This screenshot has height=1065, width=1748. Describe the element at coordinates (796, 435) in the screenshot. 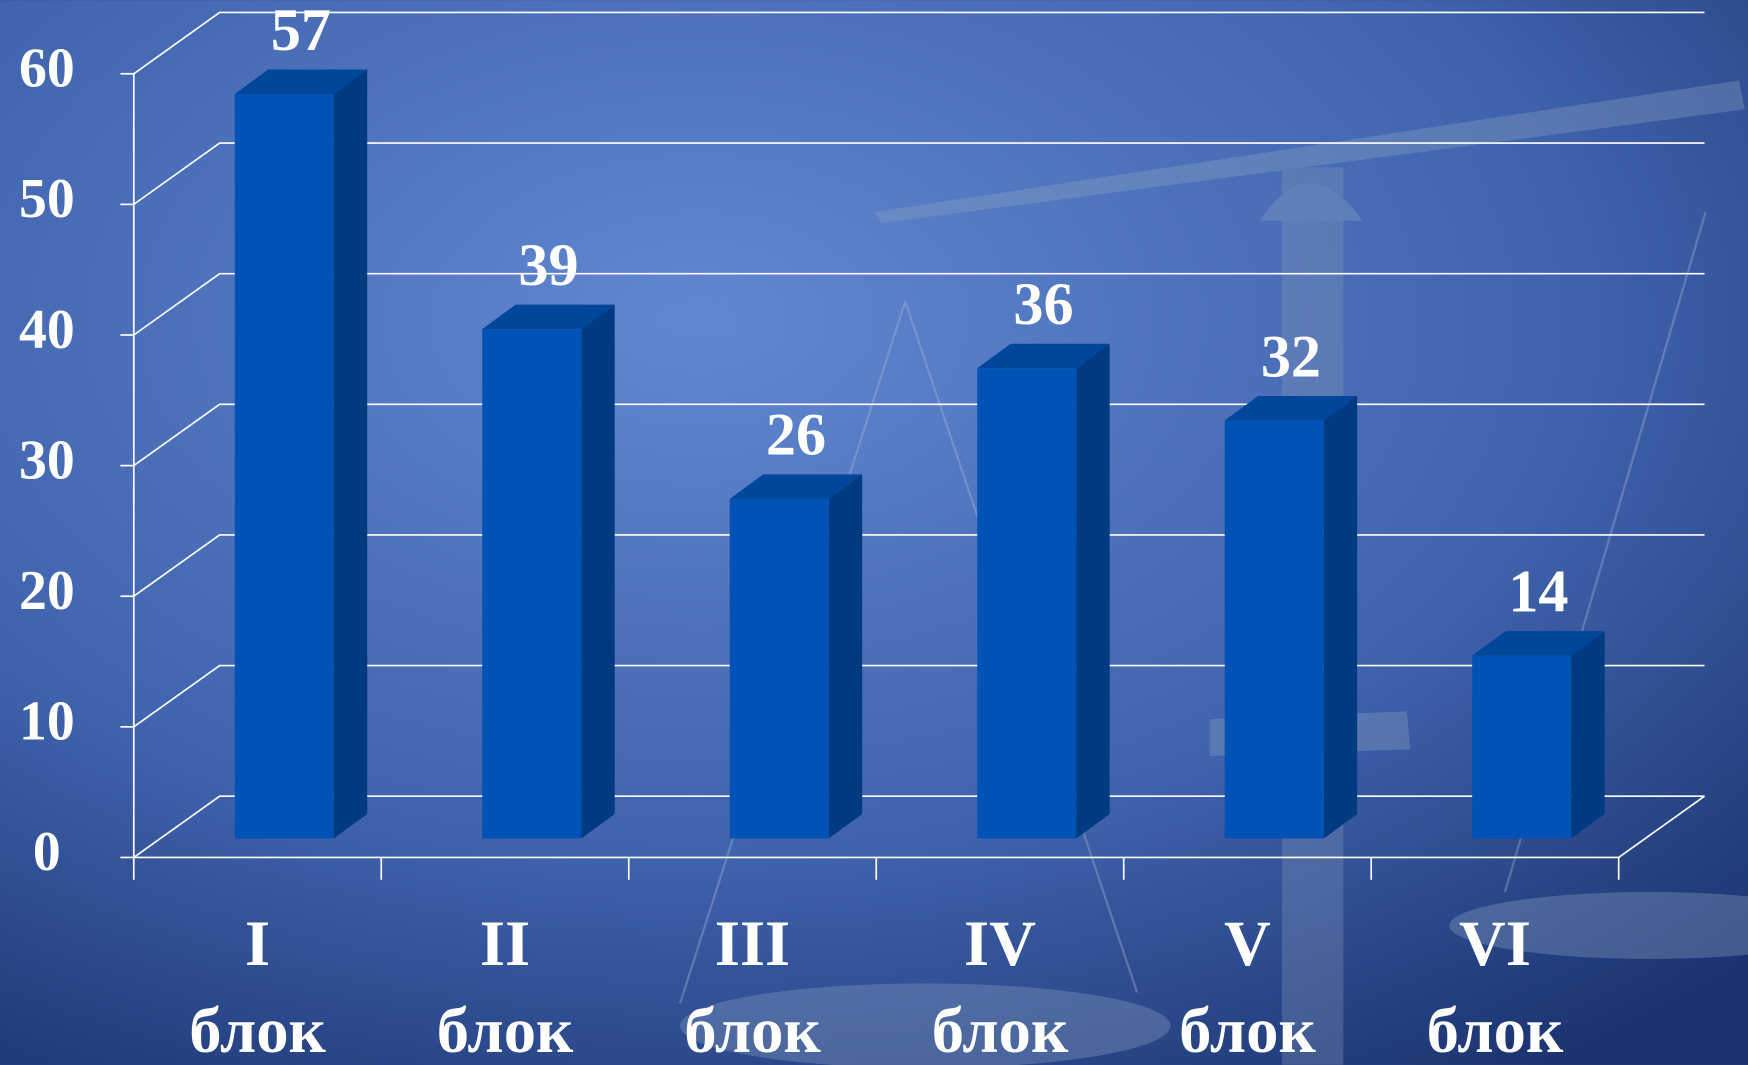

I see `value-label: 26` at that location.